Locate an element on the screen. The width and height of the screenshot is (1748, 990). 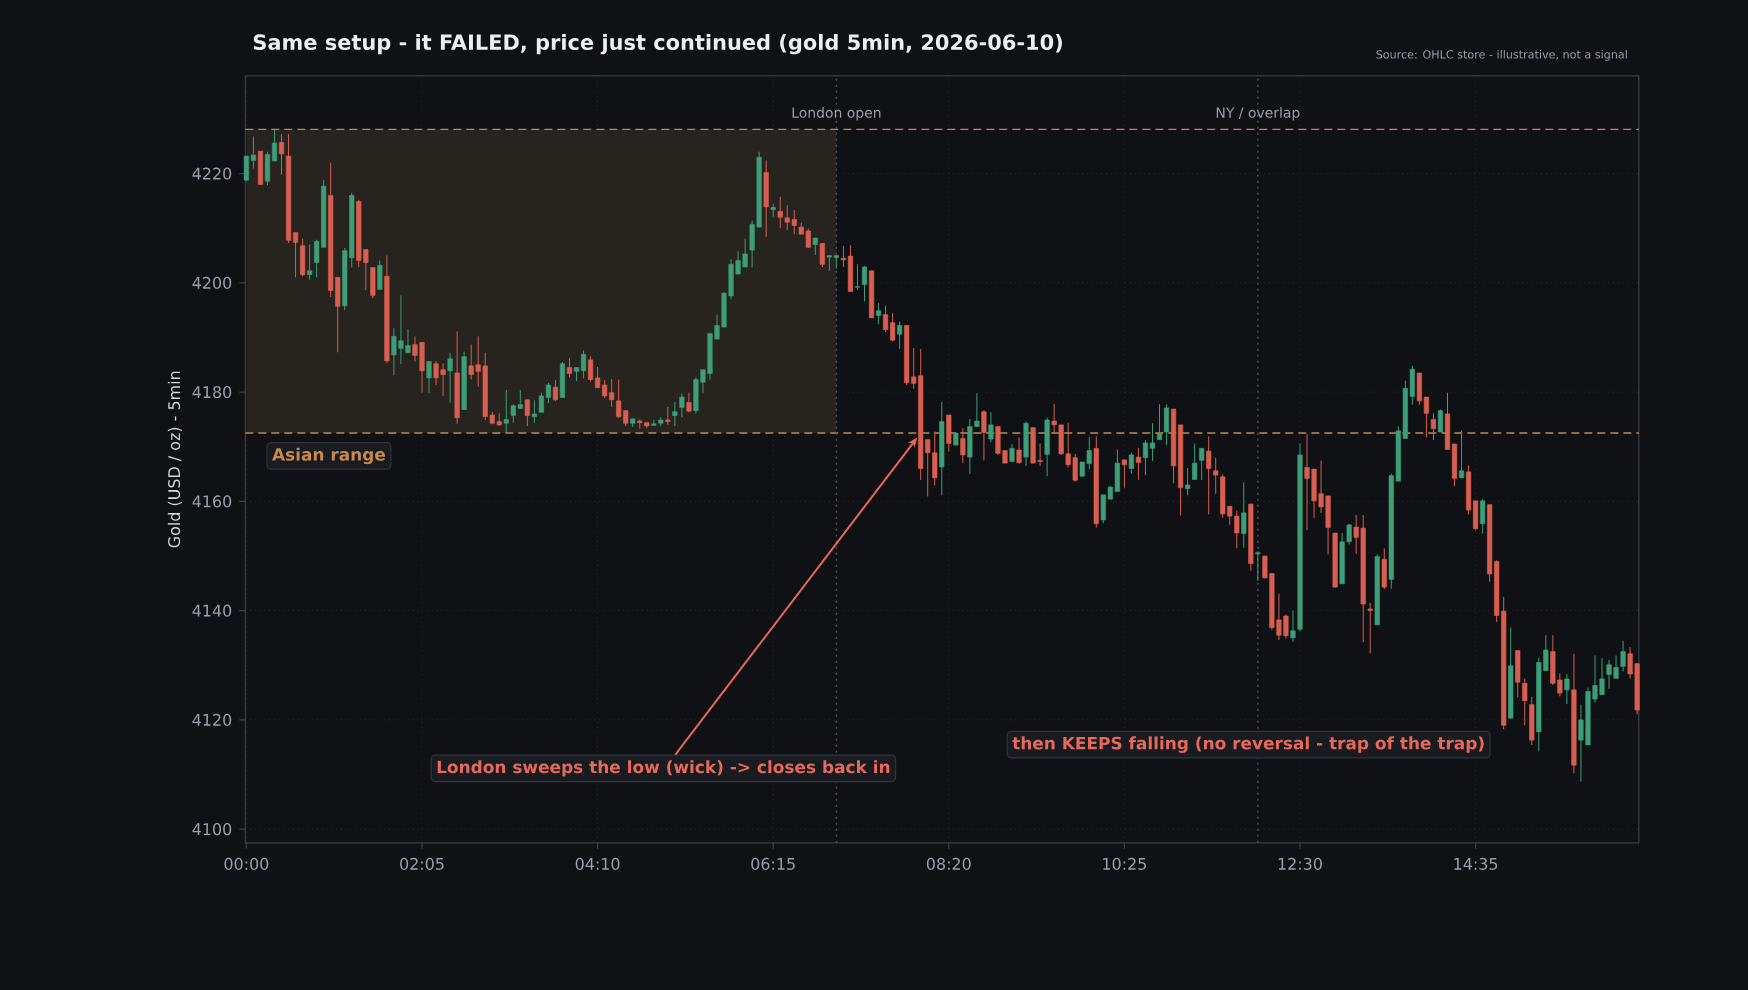
x-tick-label: 12:30 is located at coordinates (1300, 863).